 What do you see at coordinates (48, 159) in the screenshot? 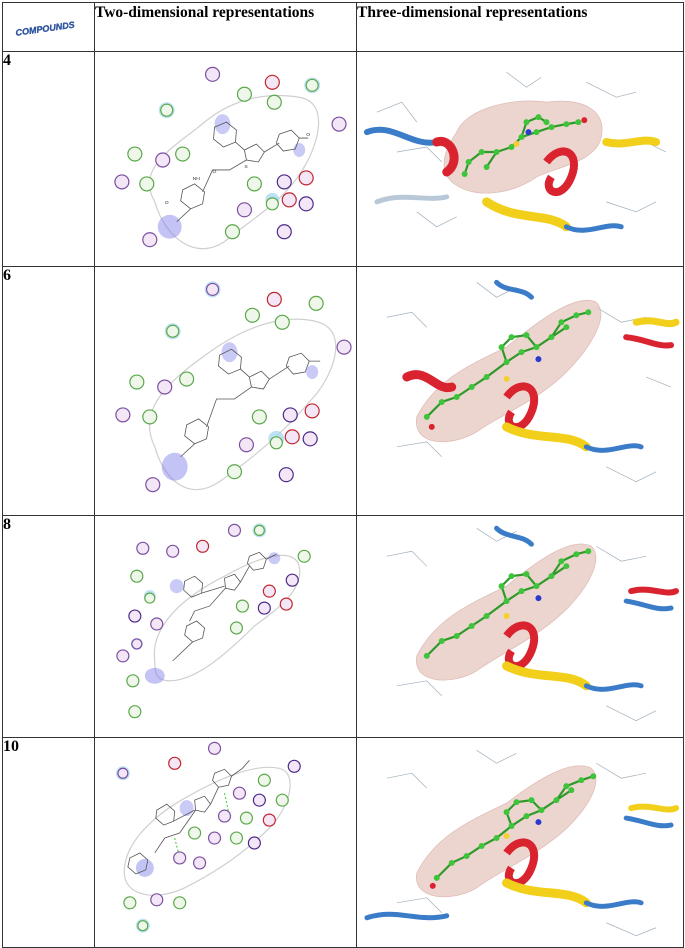
I see `compound-number: 4` at bounding box center [48, 159].